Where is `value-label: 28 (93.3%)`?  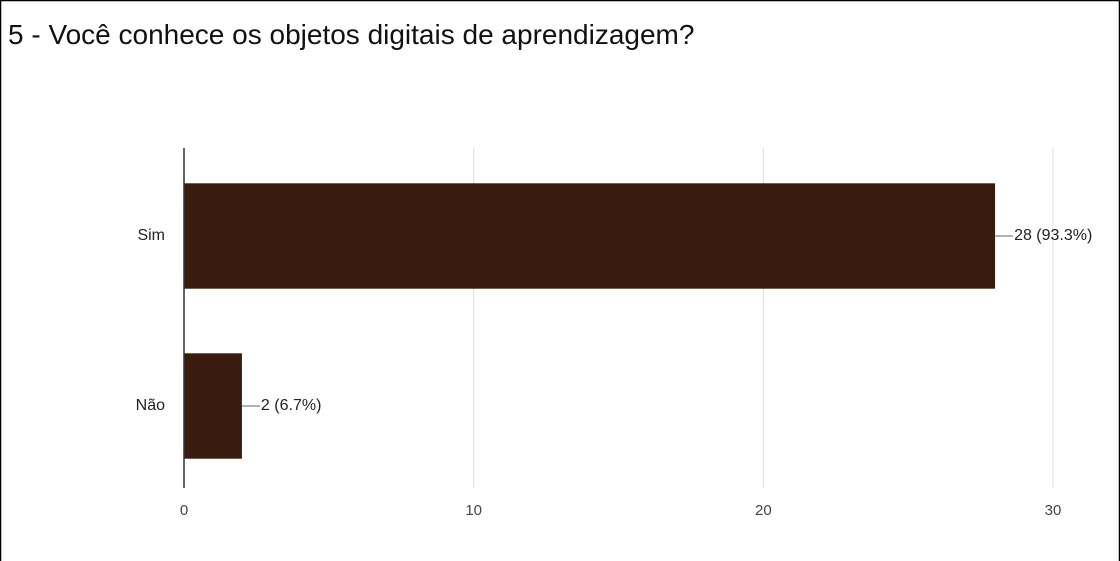 value-label: 28 (93.3%) is located at coordinates (1053, 235).